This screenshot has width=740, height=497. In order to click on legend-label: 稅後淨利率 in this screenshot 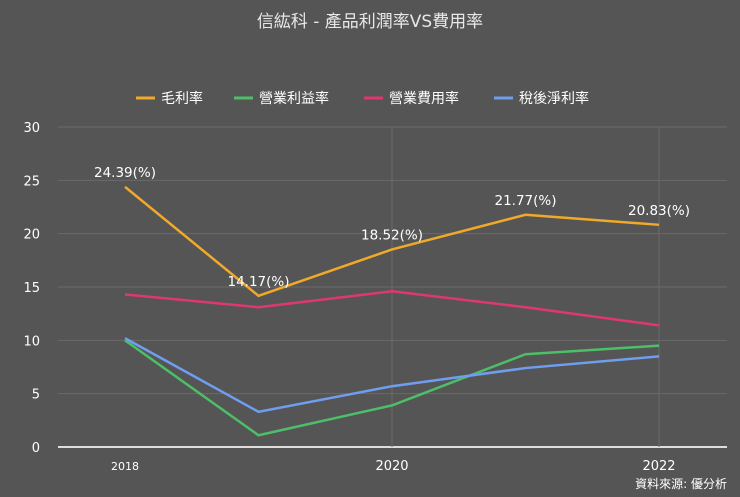, I will do `click(554, 98)`.